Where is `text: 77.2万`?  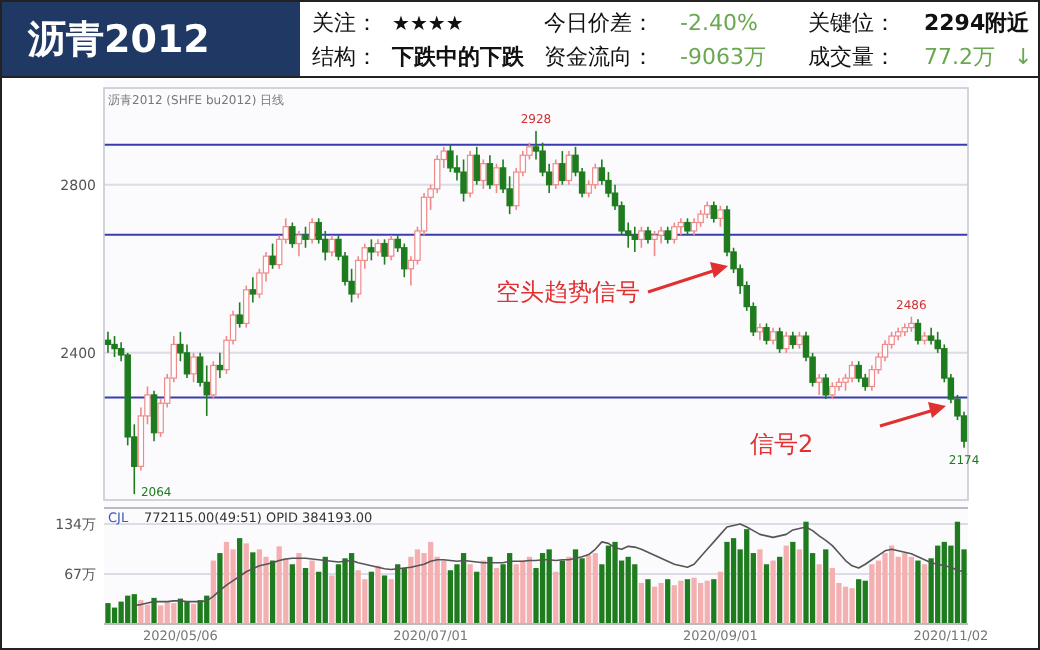
text: 77.2万 is located at coordinates (959, 57).